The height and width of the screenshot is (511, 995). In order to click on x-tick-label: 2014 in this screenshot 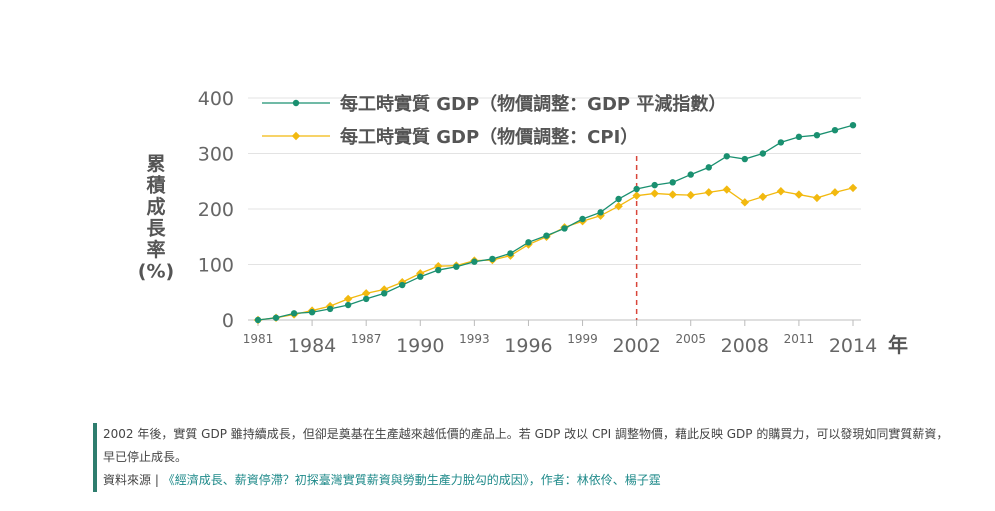, I will do `click(853, 346)`.